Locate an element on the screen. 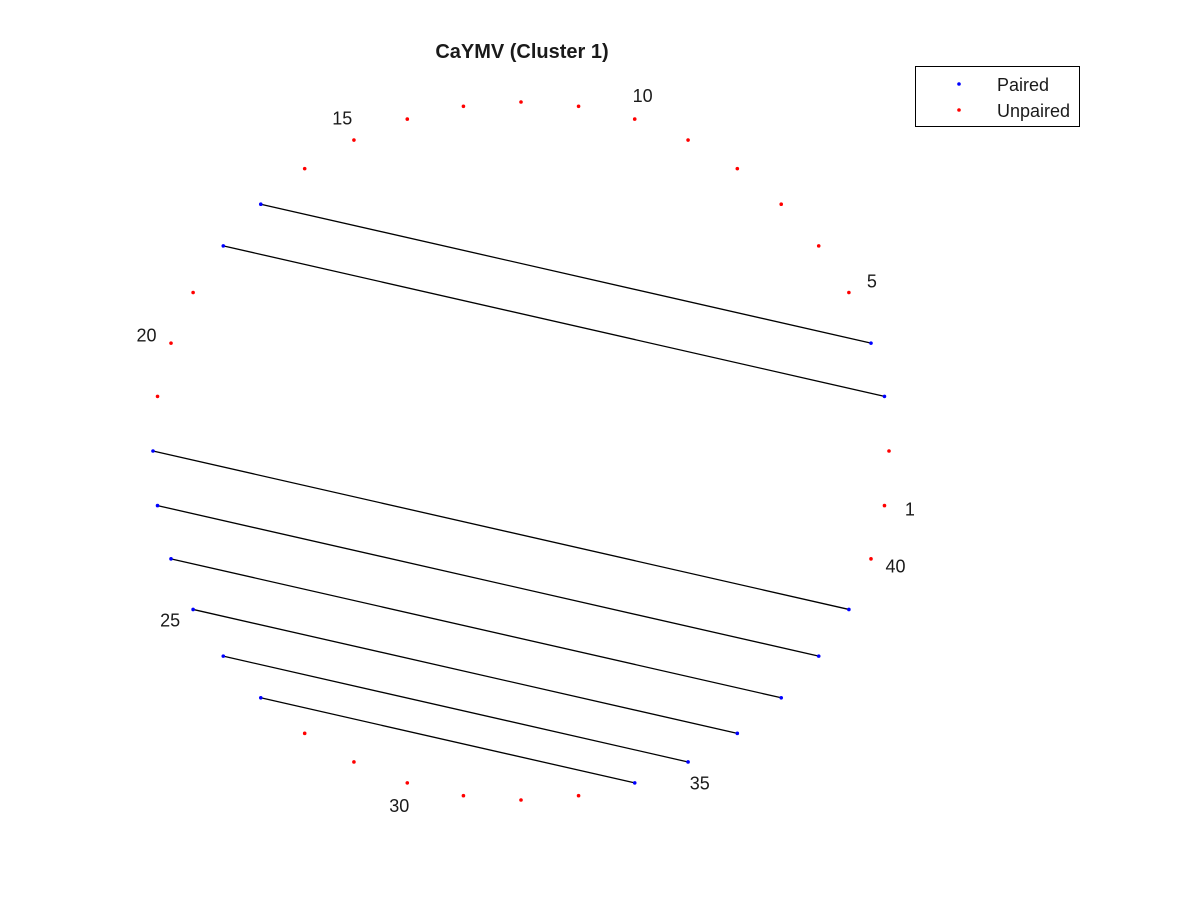 The height and width of the screenshot is (900, 1200). position-label-20: 20 is located at coordinates (146, 336).